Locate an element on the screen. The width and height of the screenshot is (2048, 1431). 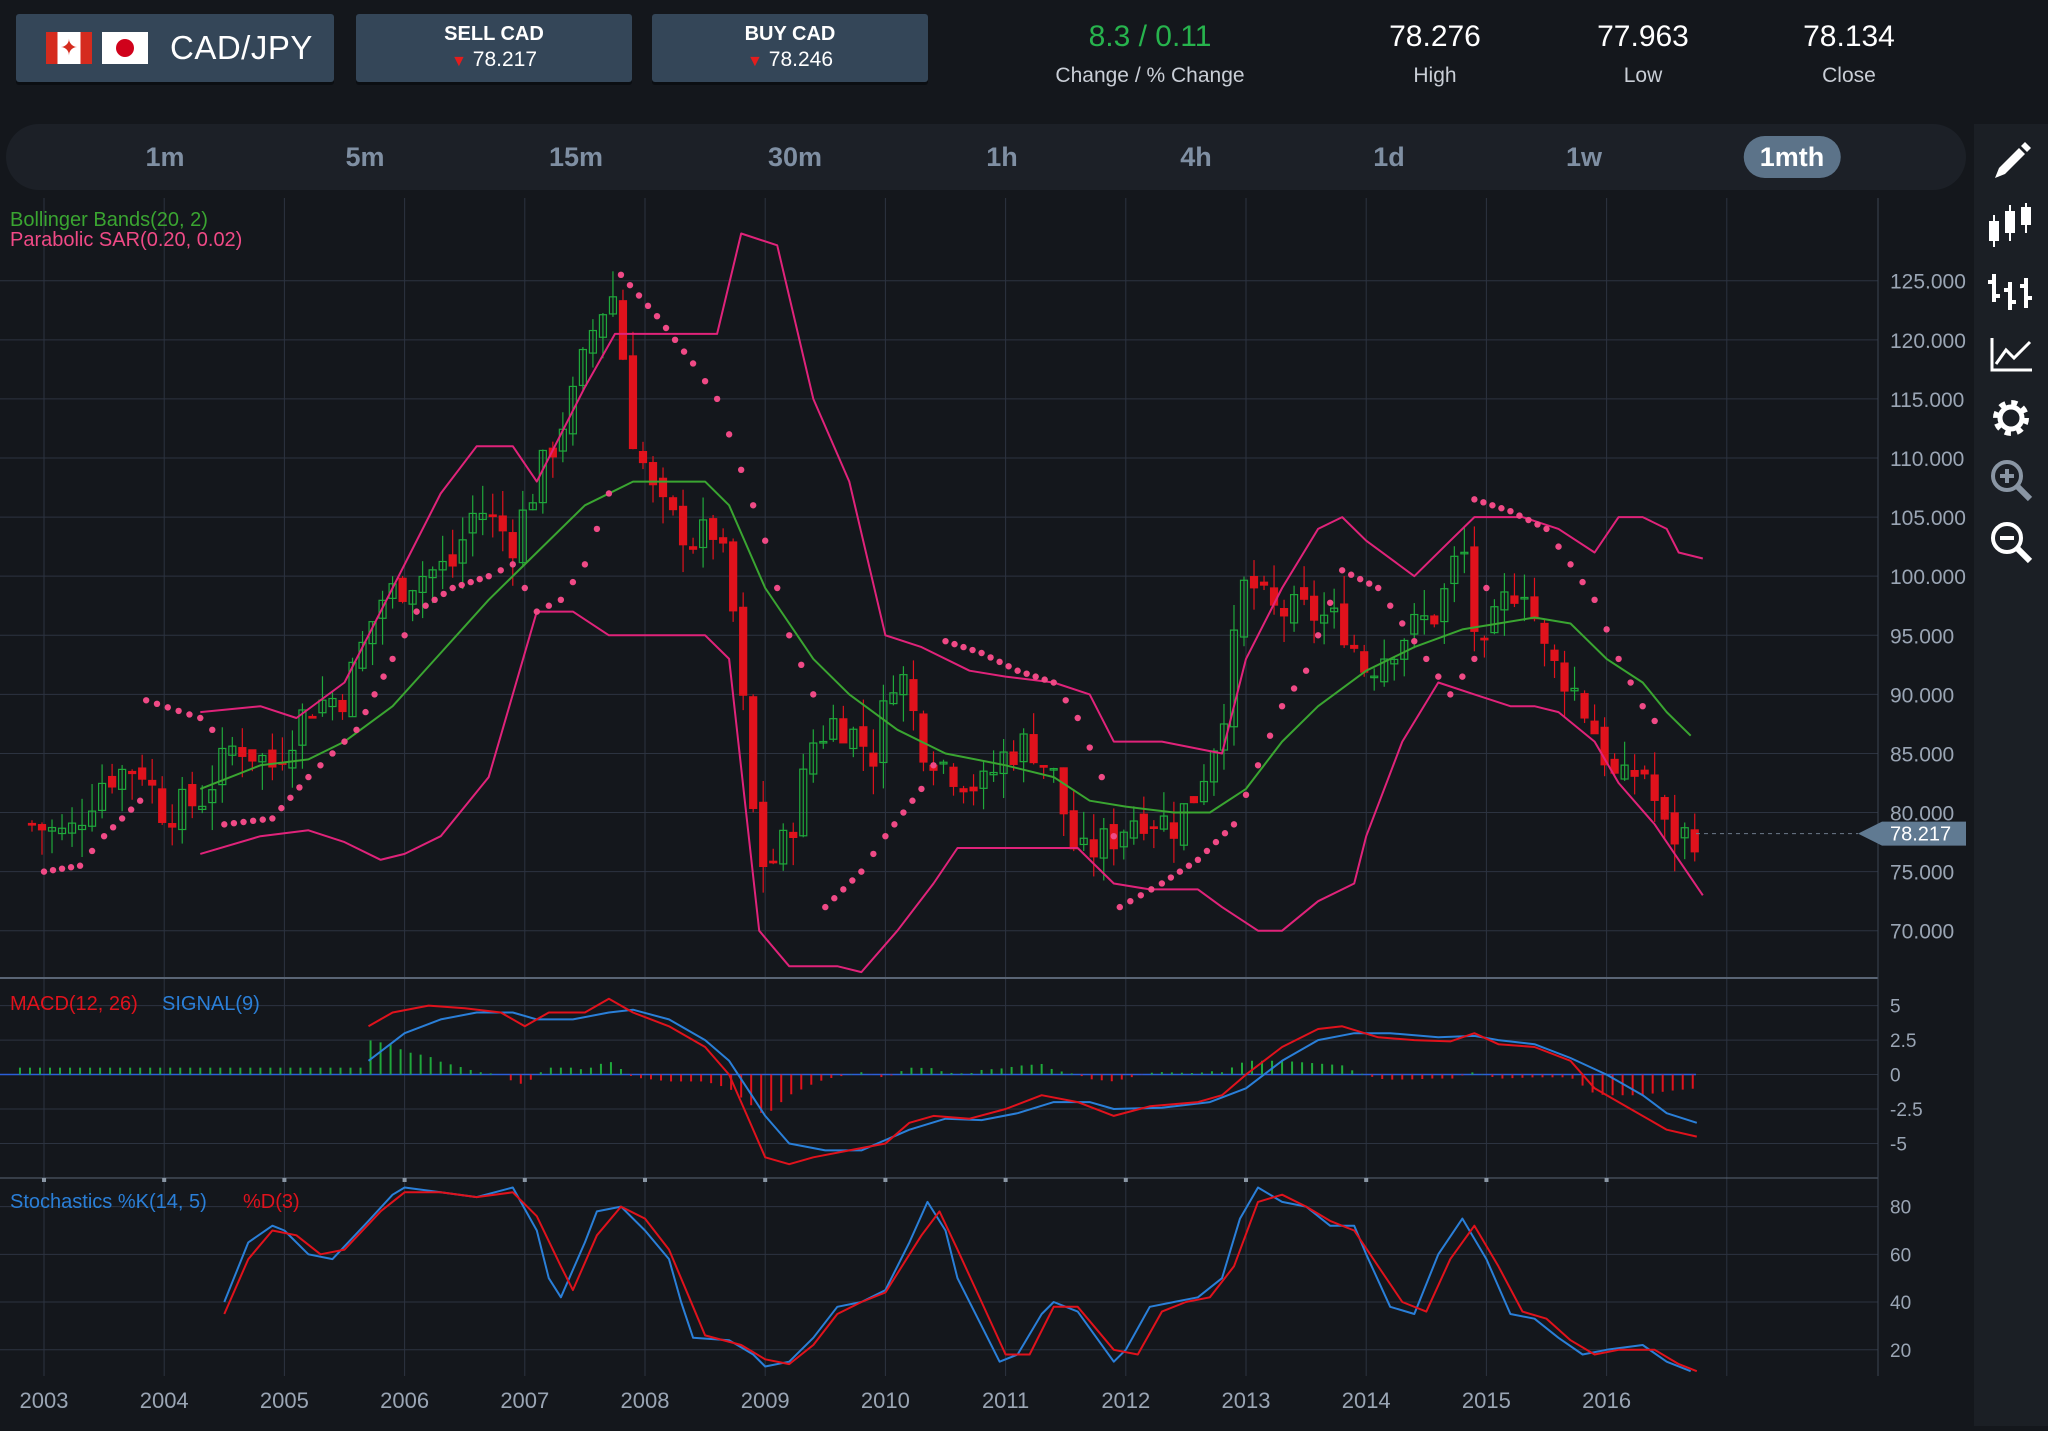
instrument-symbol: CAD/JPY is located at coordinates (241, 47).